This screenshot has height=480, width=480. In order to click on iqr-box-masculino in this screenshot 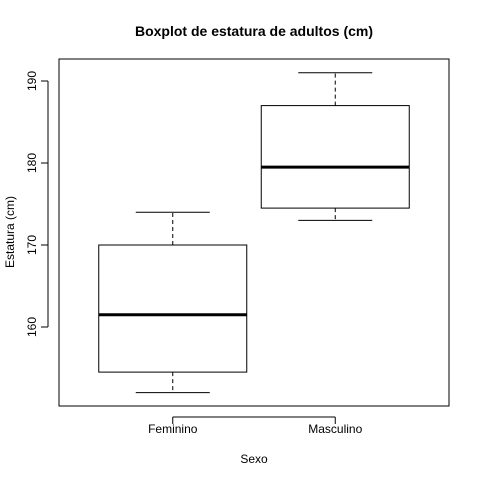, I will do `click(335, 157)`.